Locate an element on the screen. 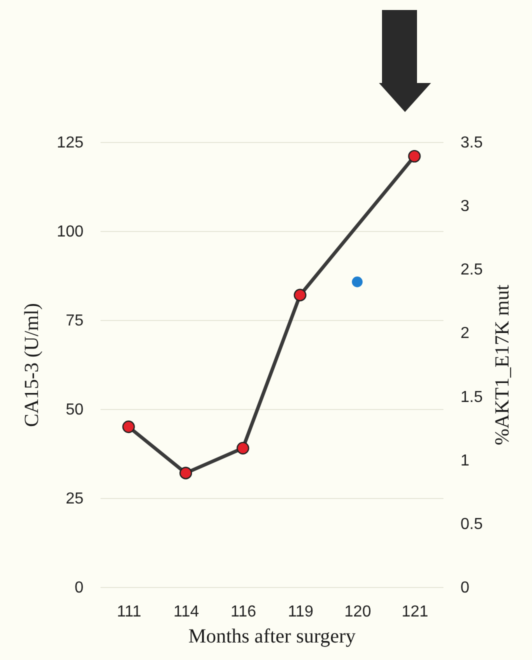  x-tick-label: 114 is located at coordinates (186, 612).